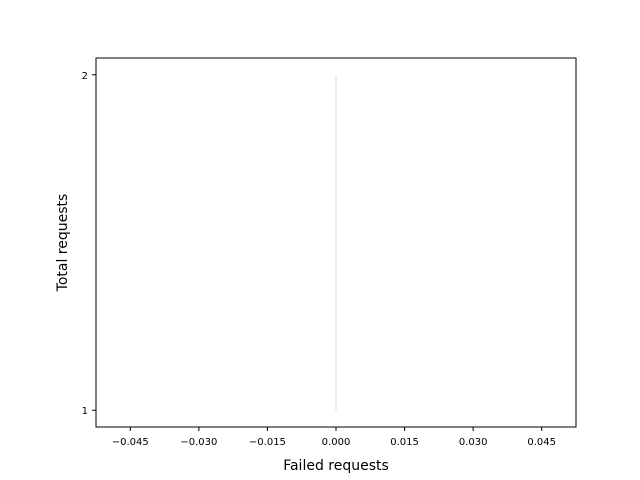  What do you see at coordinates (89, 244) in the screenshot?
I see `y-axis: 12` at bounding box center [89, 244].